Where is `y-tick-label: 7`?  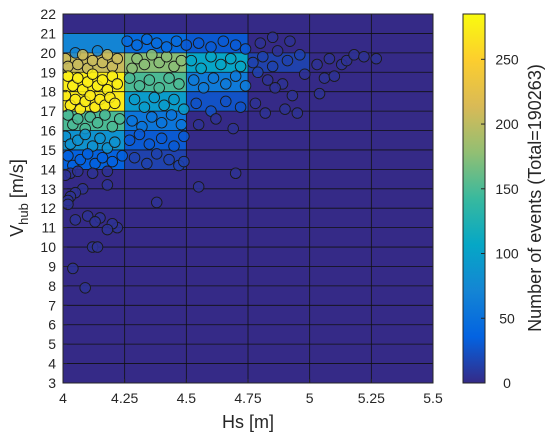 y-tick-label: 7 is located at coordinates (52, 305).